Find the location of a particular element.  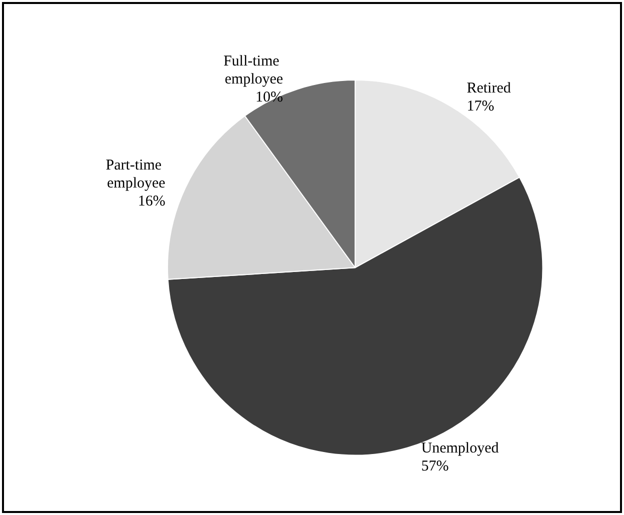

data-label: 17% is located at coordinates (480, 106).